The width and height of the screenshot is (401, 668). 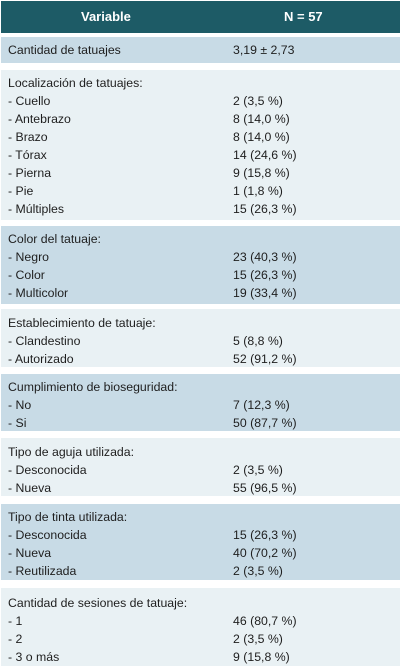 What do you see at coordinates (200, 359) in the screenshot?
I see `table-row: - Autorizado 52 (91,2 %)` at bounding box center [200, 359].